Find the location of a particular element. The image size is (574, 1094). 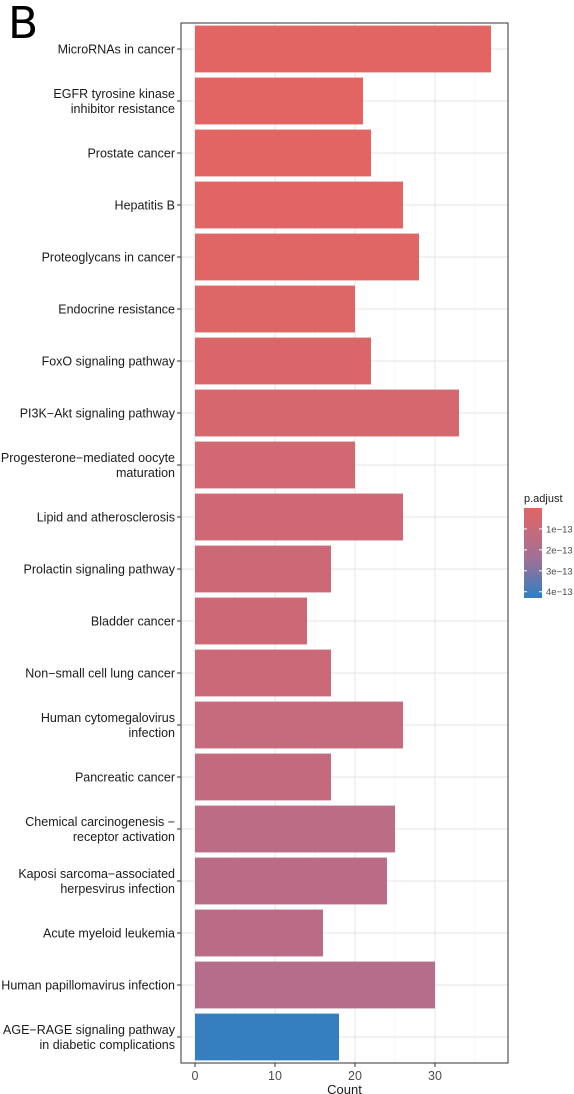

x-tick-label: 30 is located at coordinates (435, 1076).